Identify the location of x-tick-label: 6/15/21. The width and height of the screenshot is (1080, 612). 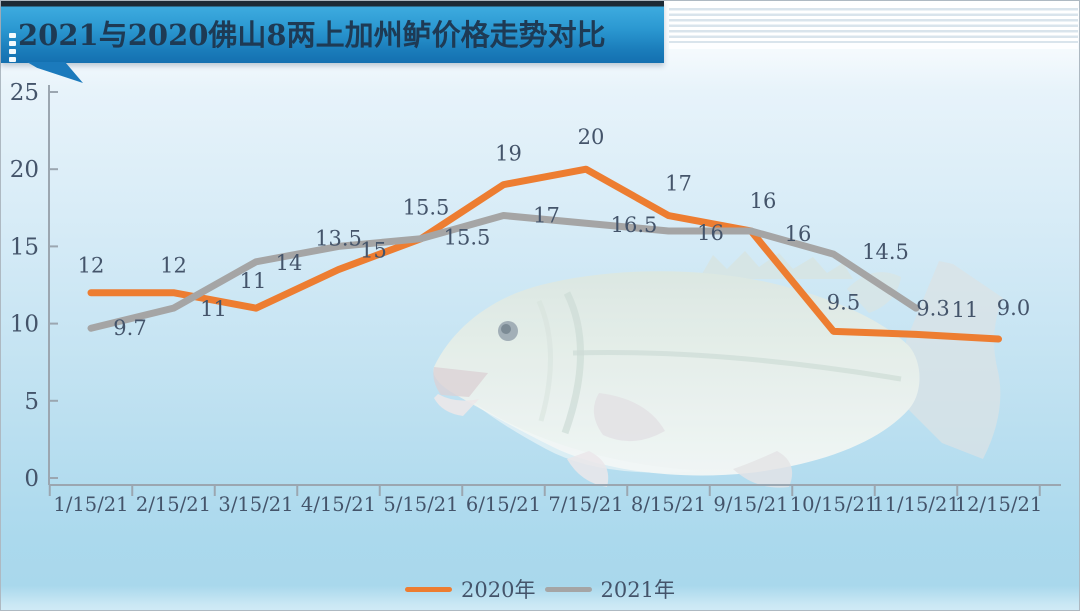
(503, 504).